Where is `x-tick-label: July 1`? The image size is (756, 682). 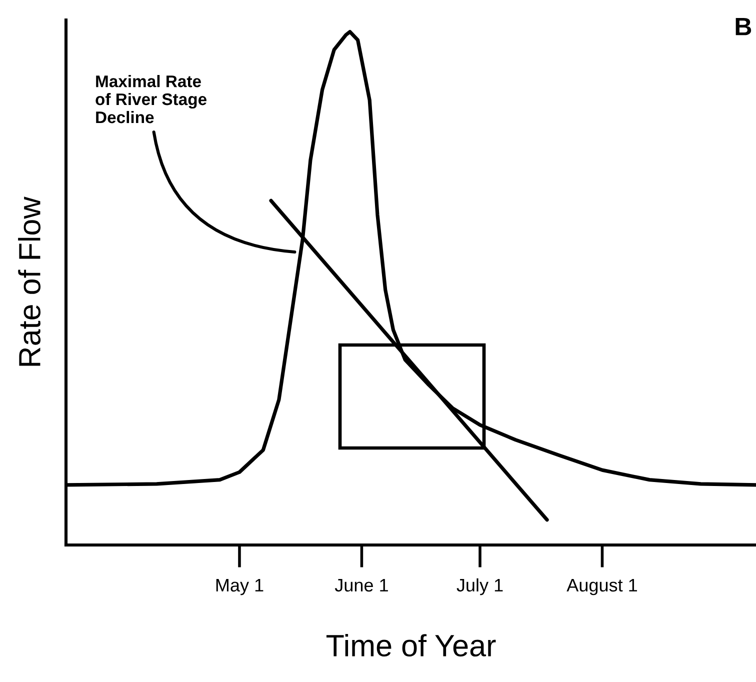
x-tick-label: July 1 is located at coordinates (479, 587).